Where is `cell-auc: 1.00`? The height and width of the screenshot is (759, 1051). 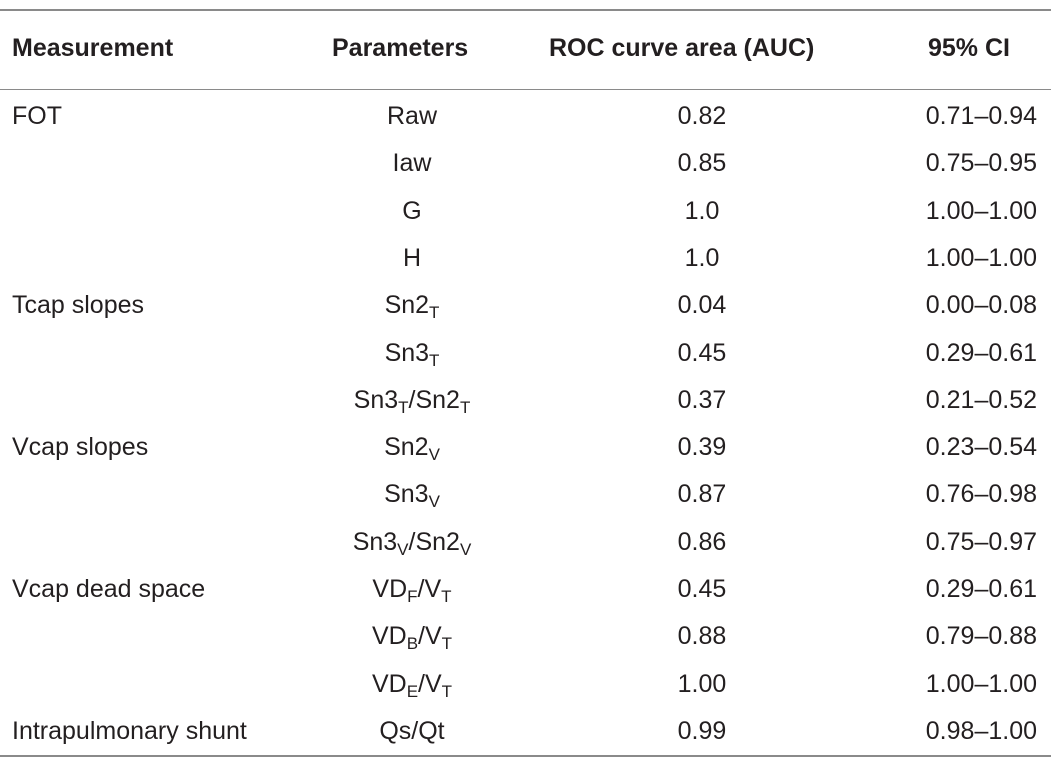
cell-auc: 1.00 is located at coordinates (702, 683).